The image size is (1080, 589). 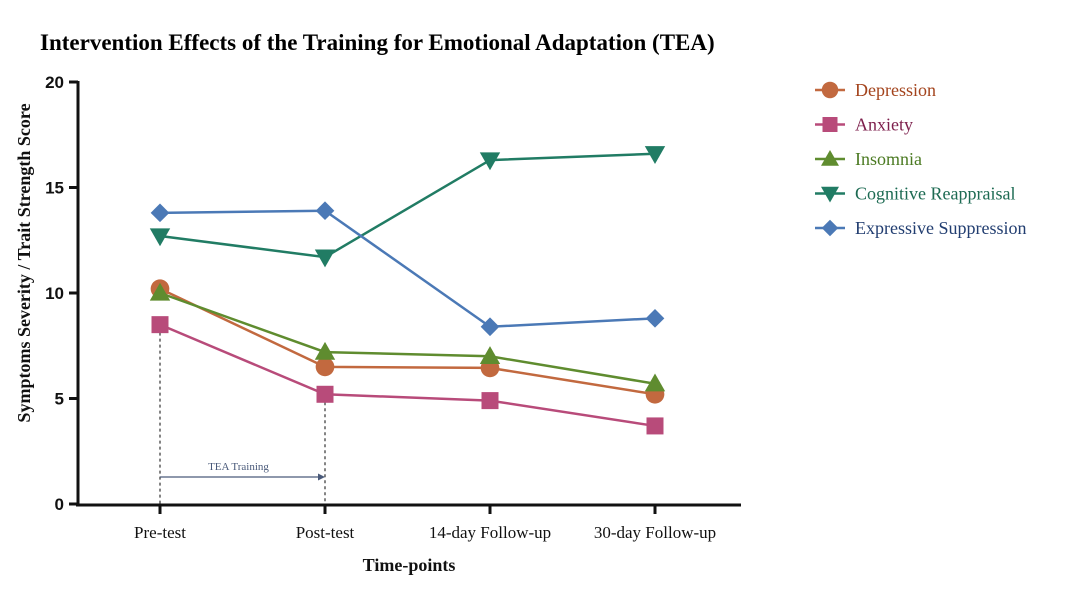 What do you see at coordinates (830, 194) in the screenshot?
I see `triangle-down-icon` at bounding box center [830, 194].